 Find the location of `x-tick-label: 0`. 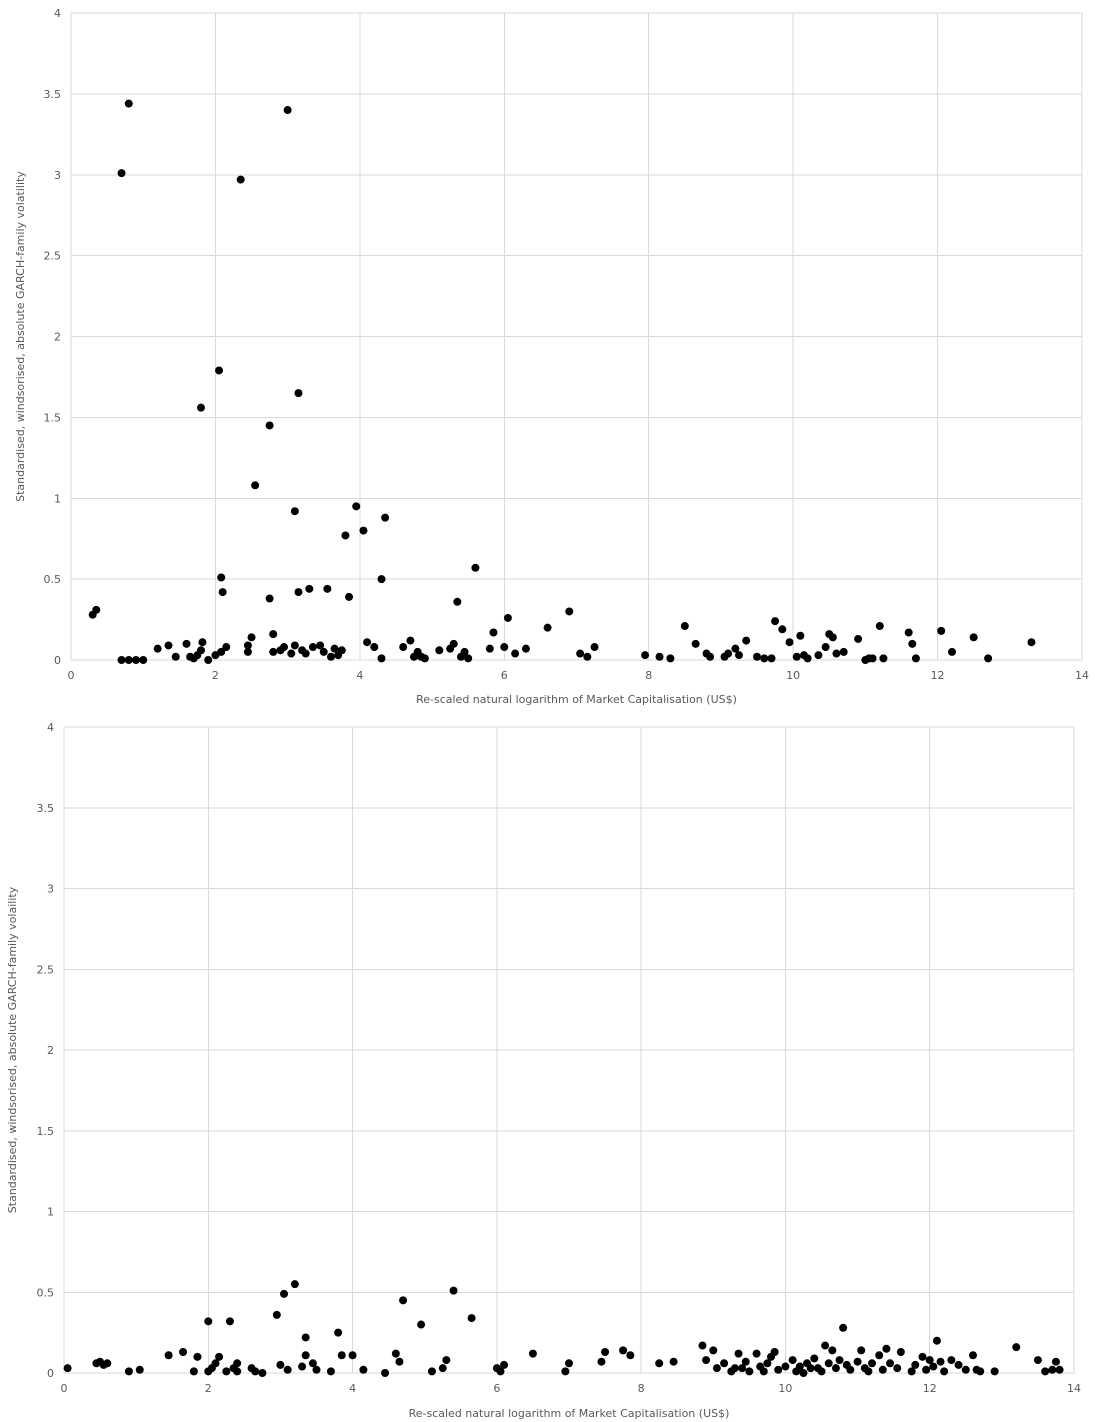

x-tick-label: 0 is located at coordinates (64, 1388).